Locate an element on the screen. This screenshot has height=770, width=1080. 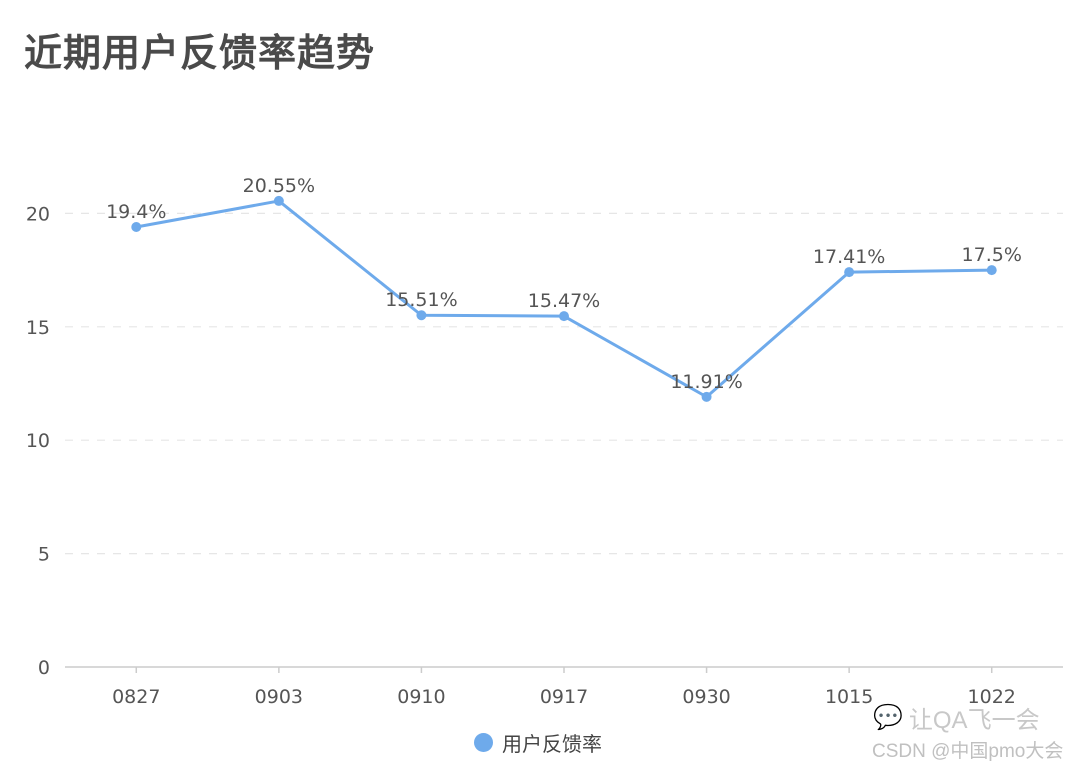
y-tick-label: 10 is located at coordinates (38, 441).